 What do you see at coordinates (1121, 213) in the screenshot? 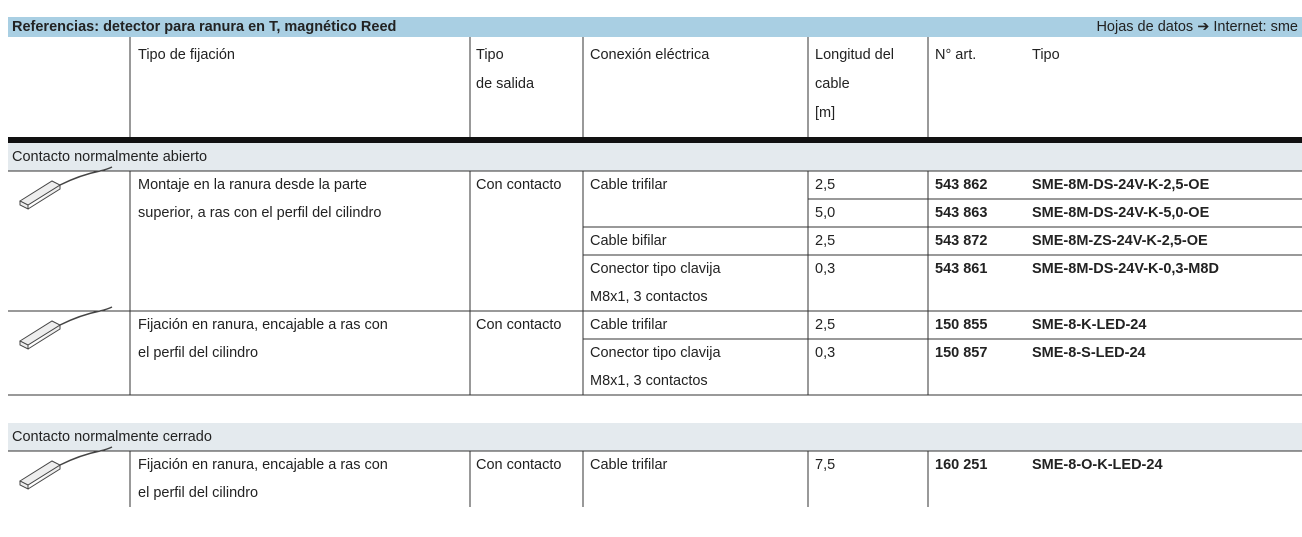
I see `product-type: SME-8M-DS-24V-K-5,0-OE` at bounding box center [1121, 213].